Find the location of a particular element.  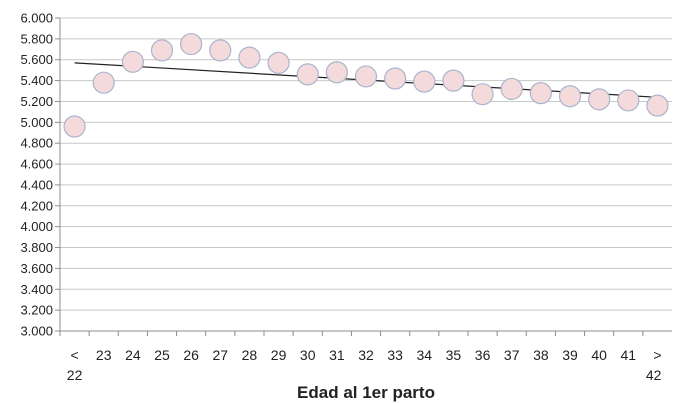

x-tick-label: 39 is located at coordinates (570, 355).